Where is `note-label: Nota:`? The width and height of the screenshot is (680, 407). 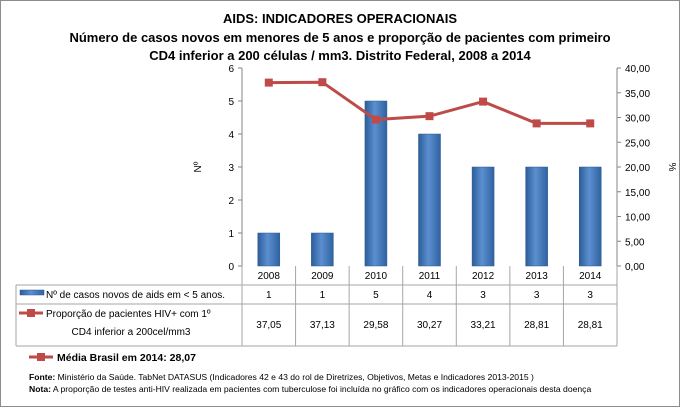 note-label: Nota: is located at coordinates (40, 389).